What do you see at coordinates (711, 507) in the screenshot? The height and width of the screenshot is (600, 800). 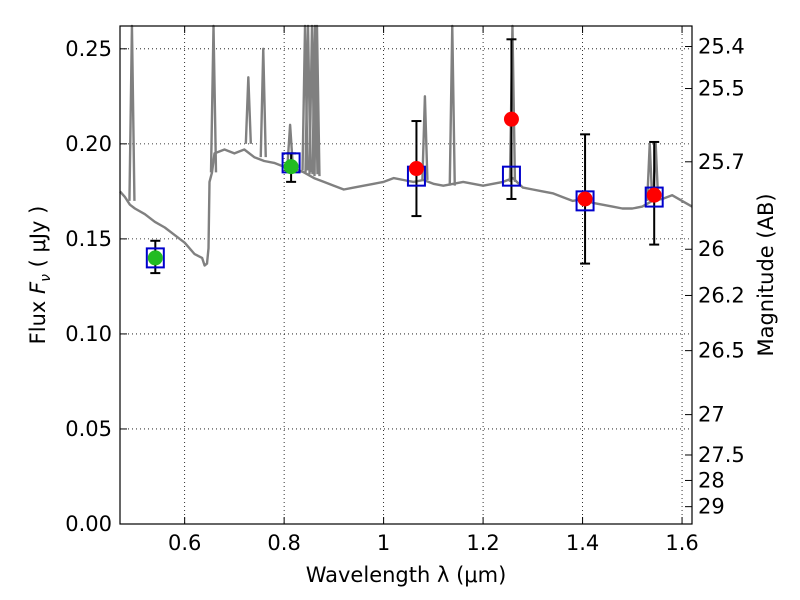 I see `mag-tick-label: 29` at bounding box center [711, 507].